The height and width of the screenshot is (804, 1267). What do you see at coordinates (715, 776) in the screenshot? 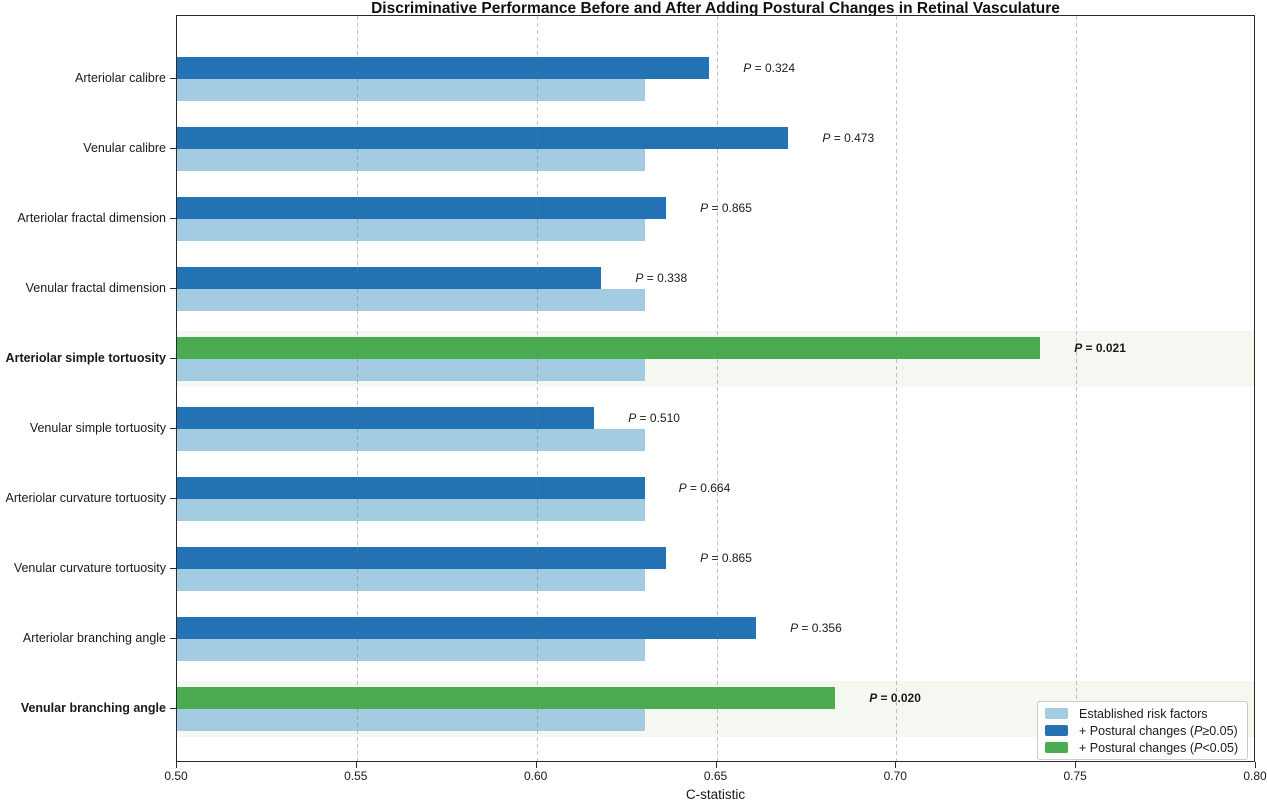
I see `x-tick-label: 0.65` at bounding box center [715, 776].